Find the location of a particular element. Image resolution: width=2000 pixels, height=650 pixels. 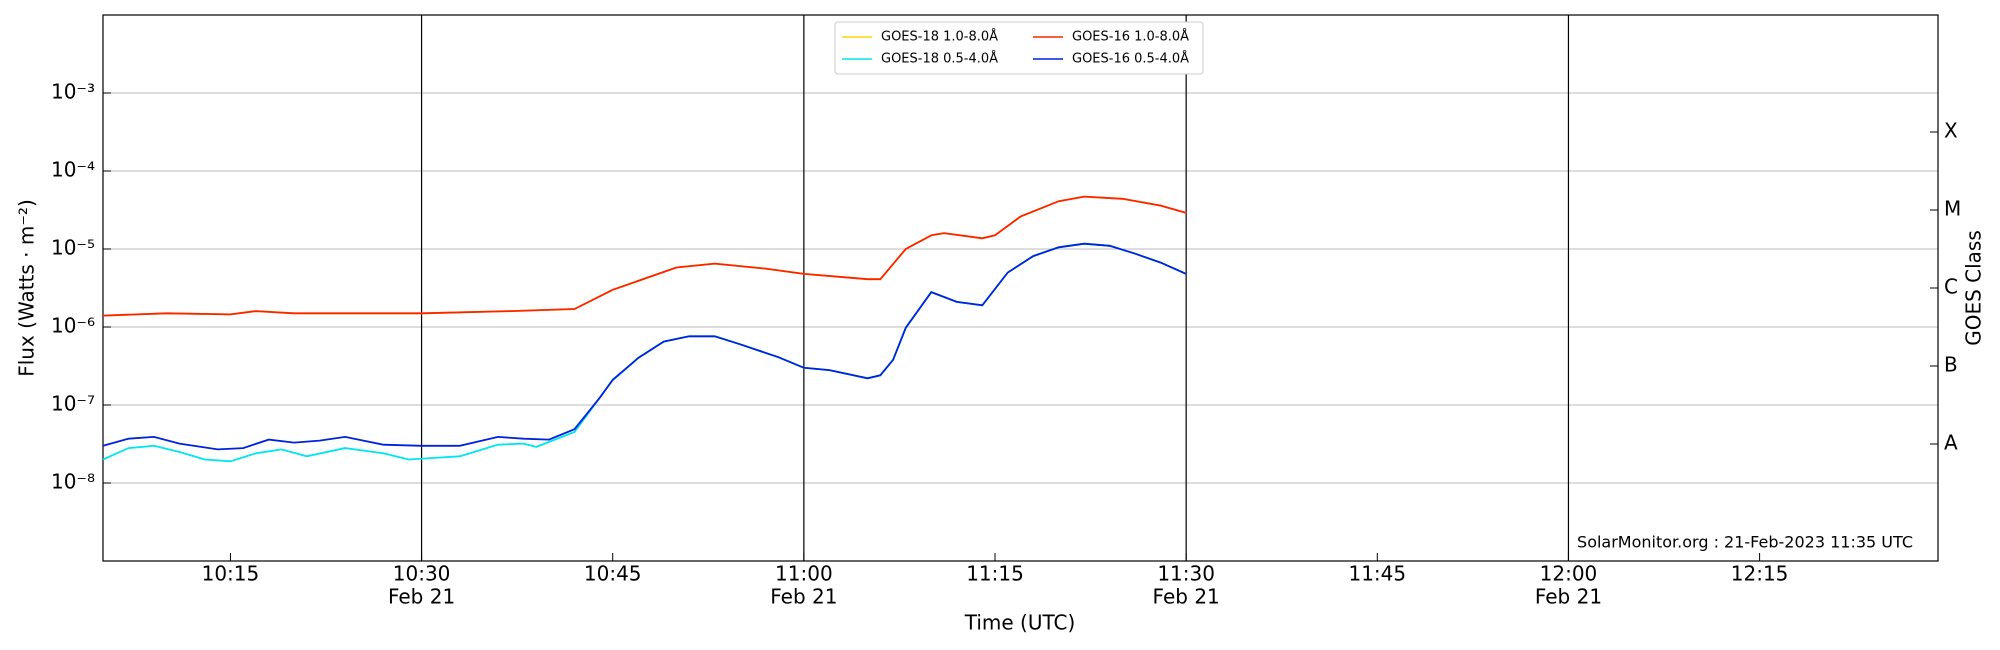

y-tick-label: 10⁻⁸ is located at coordinates (73, 482).